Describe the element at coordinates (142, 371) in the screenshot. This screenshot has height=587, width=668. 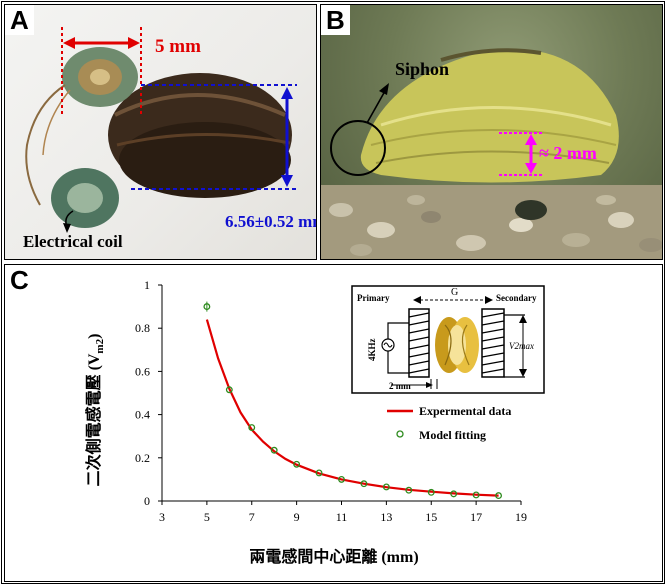
I see `y-tick-label: 0.6` at that location.